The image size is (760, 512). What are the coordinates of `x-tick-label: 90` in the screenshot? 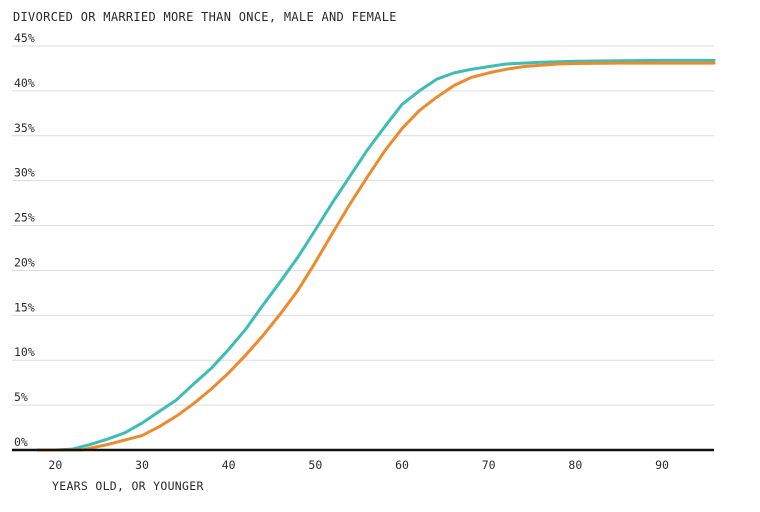 It's located at (662, 465).